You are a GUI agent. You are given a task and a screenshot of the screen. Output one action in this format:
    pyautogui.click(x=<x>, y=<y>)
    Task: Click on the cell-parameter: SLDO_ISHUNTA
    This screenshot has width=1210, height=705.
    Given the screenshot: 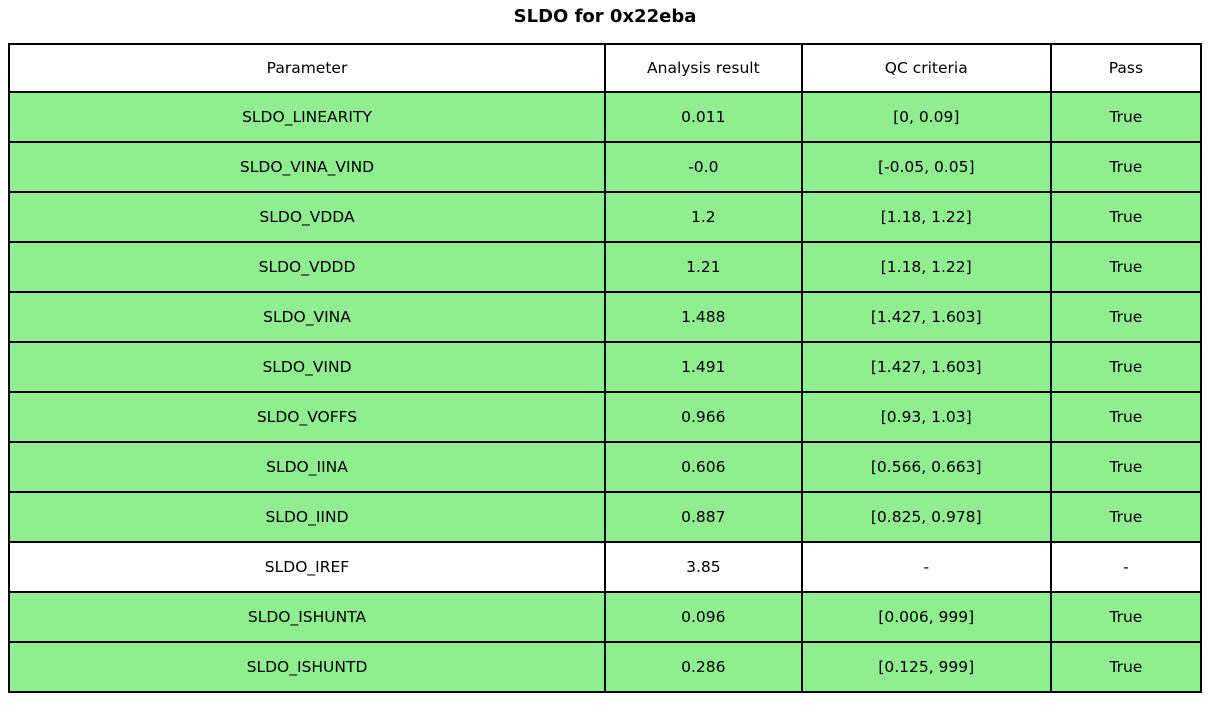 What is the action you would take?
    pyautogui.click(x=307, y=617)
    